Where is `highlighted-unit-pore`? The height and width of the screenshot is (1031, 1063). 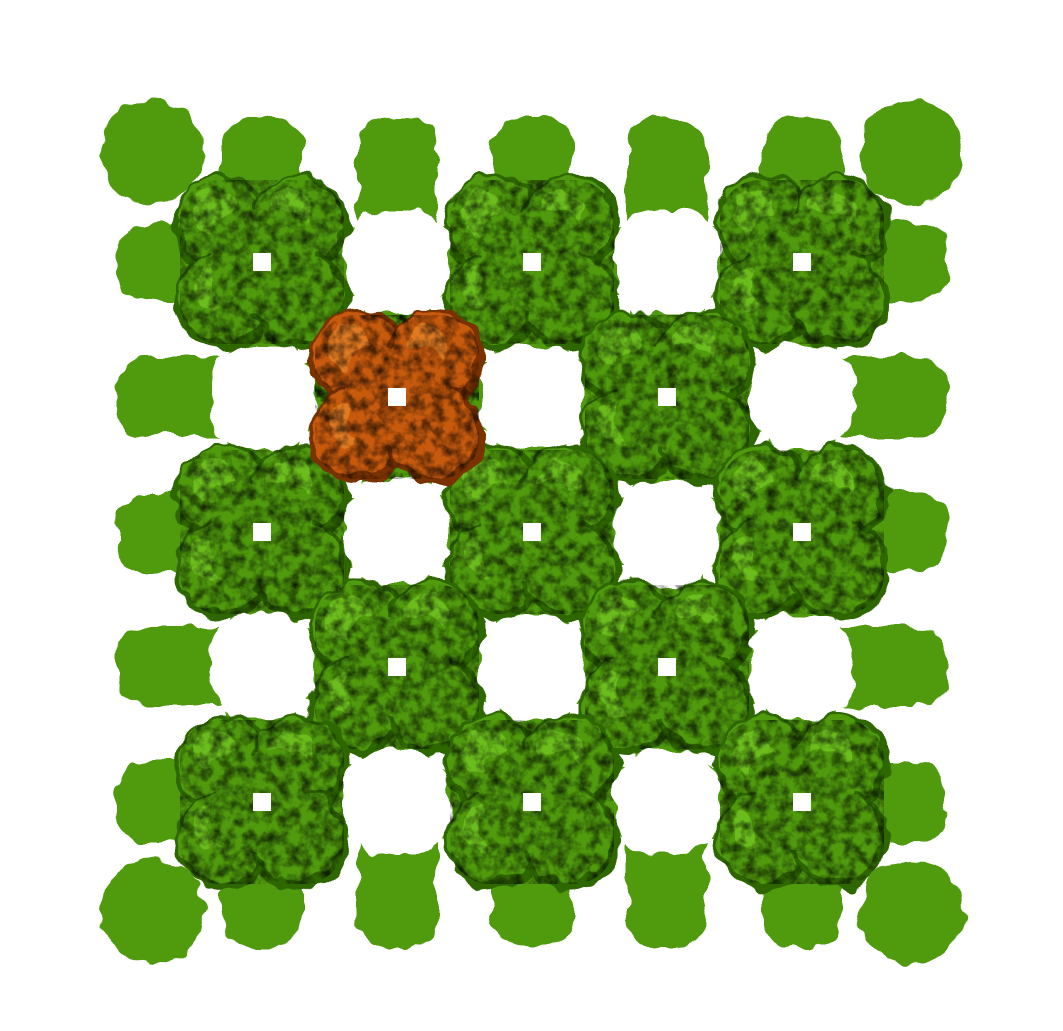
highlighted-unit-pore is located at coordinates (397, 397).